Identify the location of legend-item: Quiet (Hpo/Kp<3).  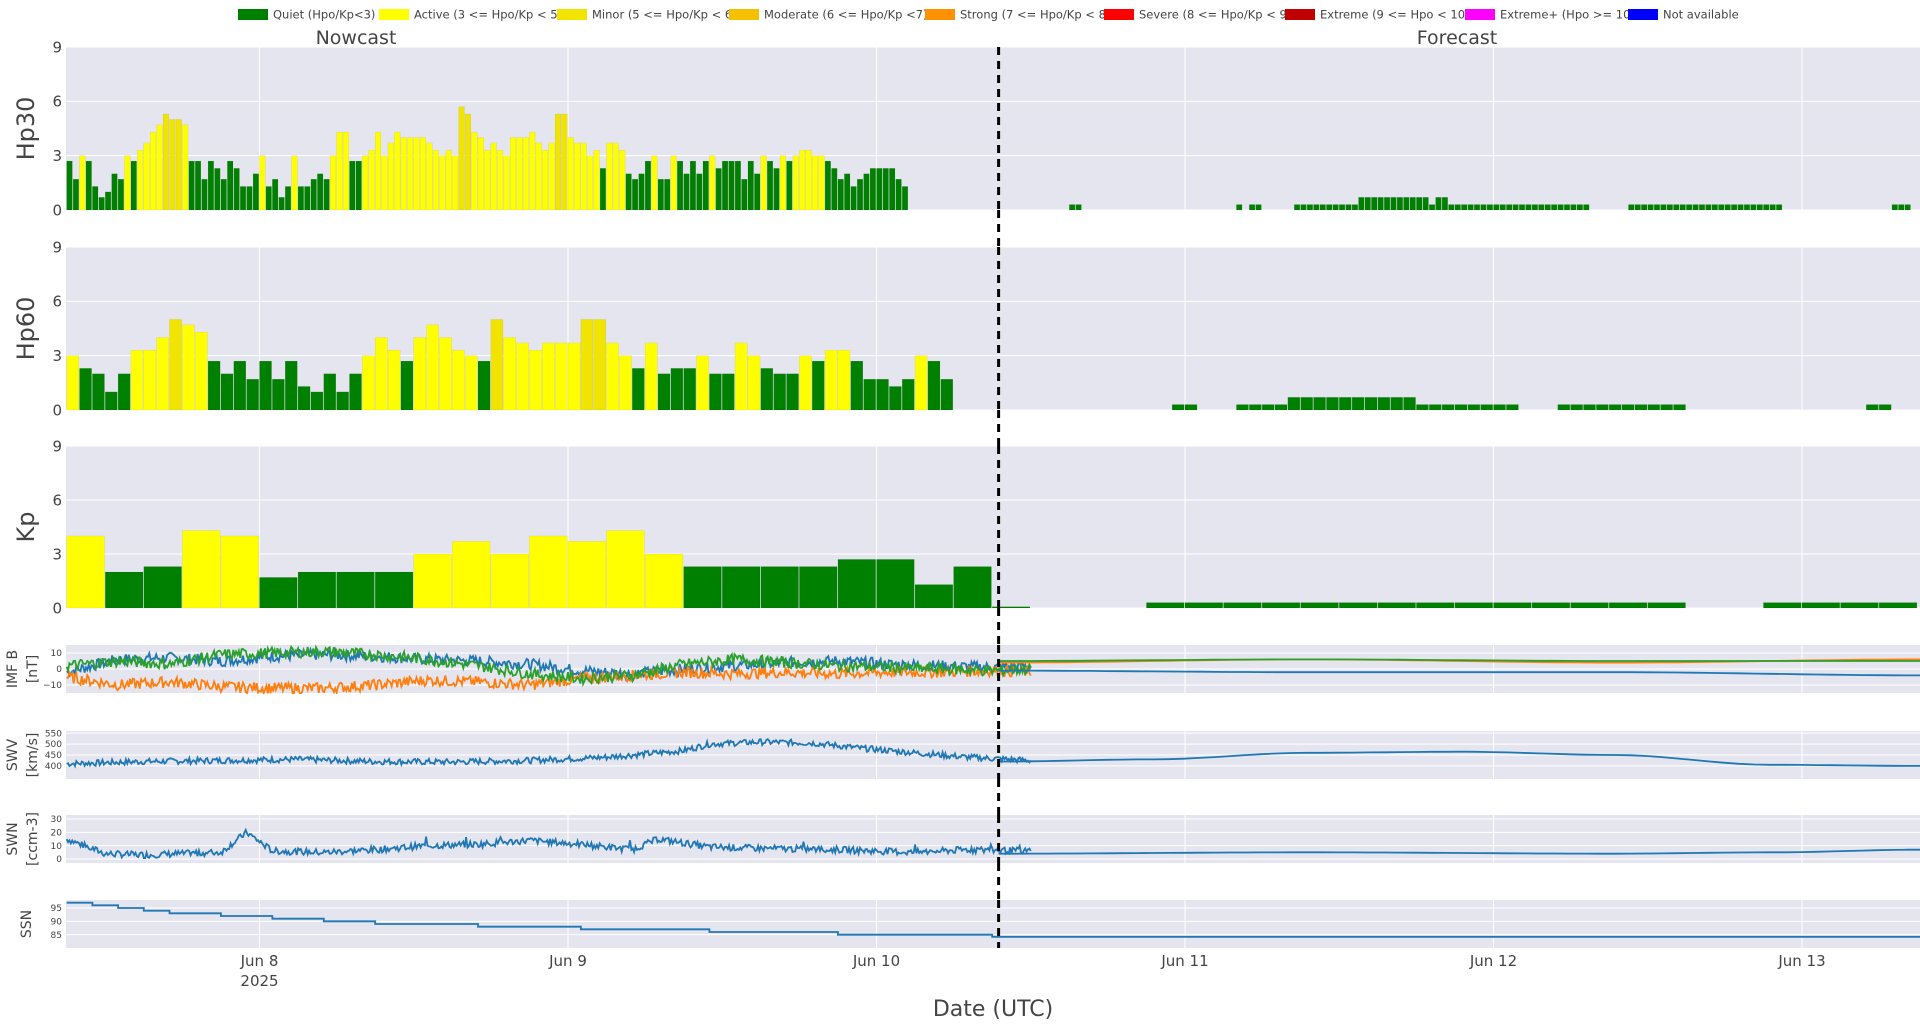
(306, 15).